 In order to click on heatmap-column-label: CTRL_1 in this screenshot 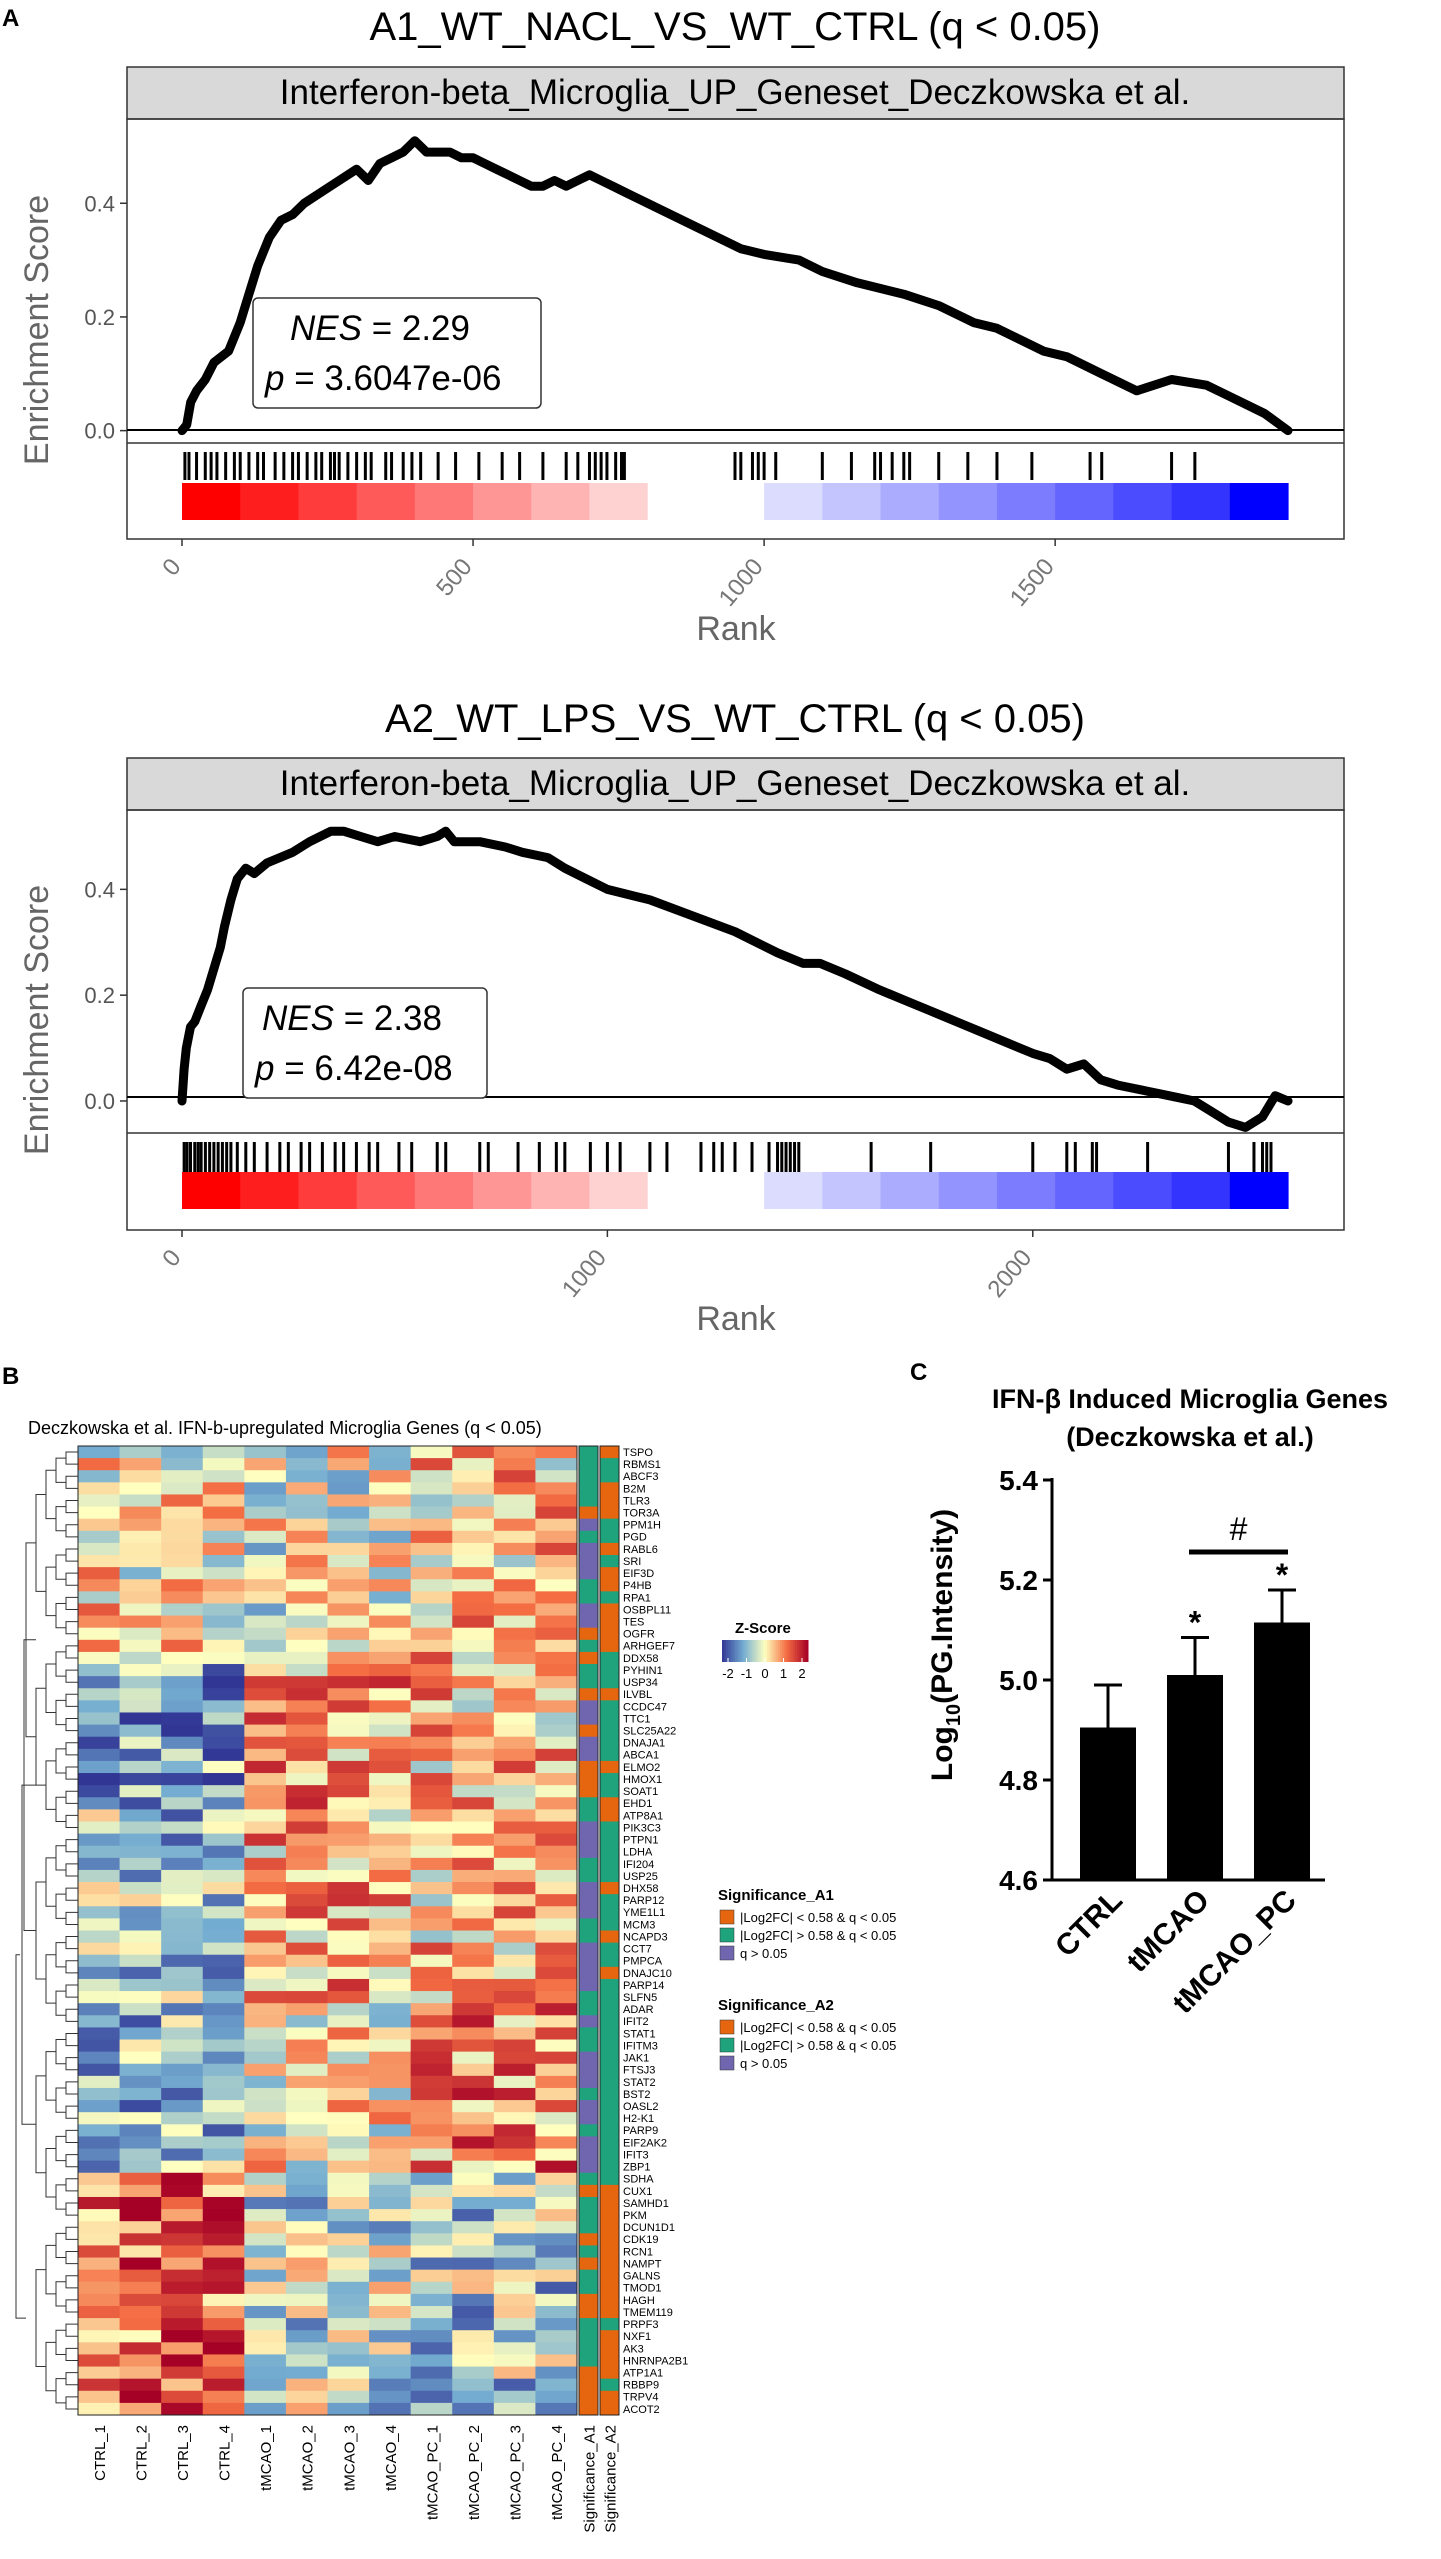, I will do `click(100, 2453)`.